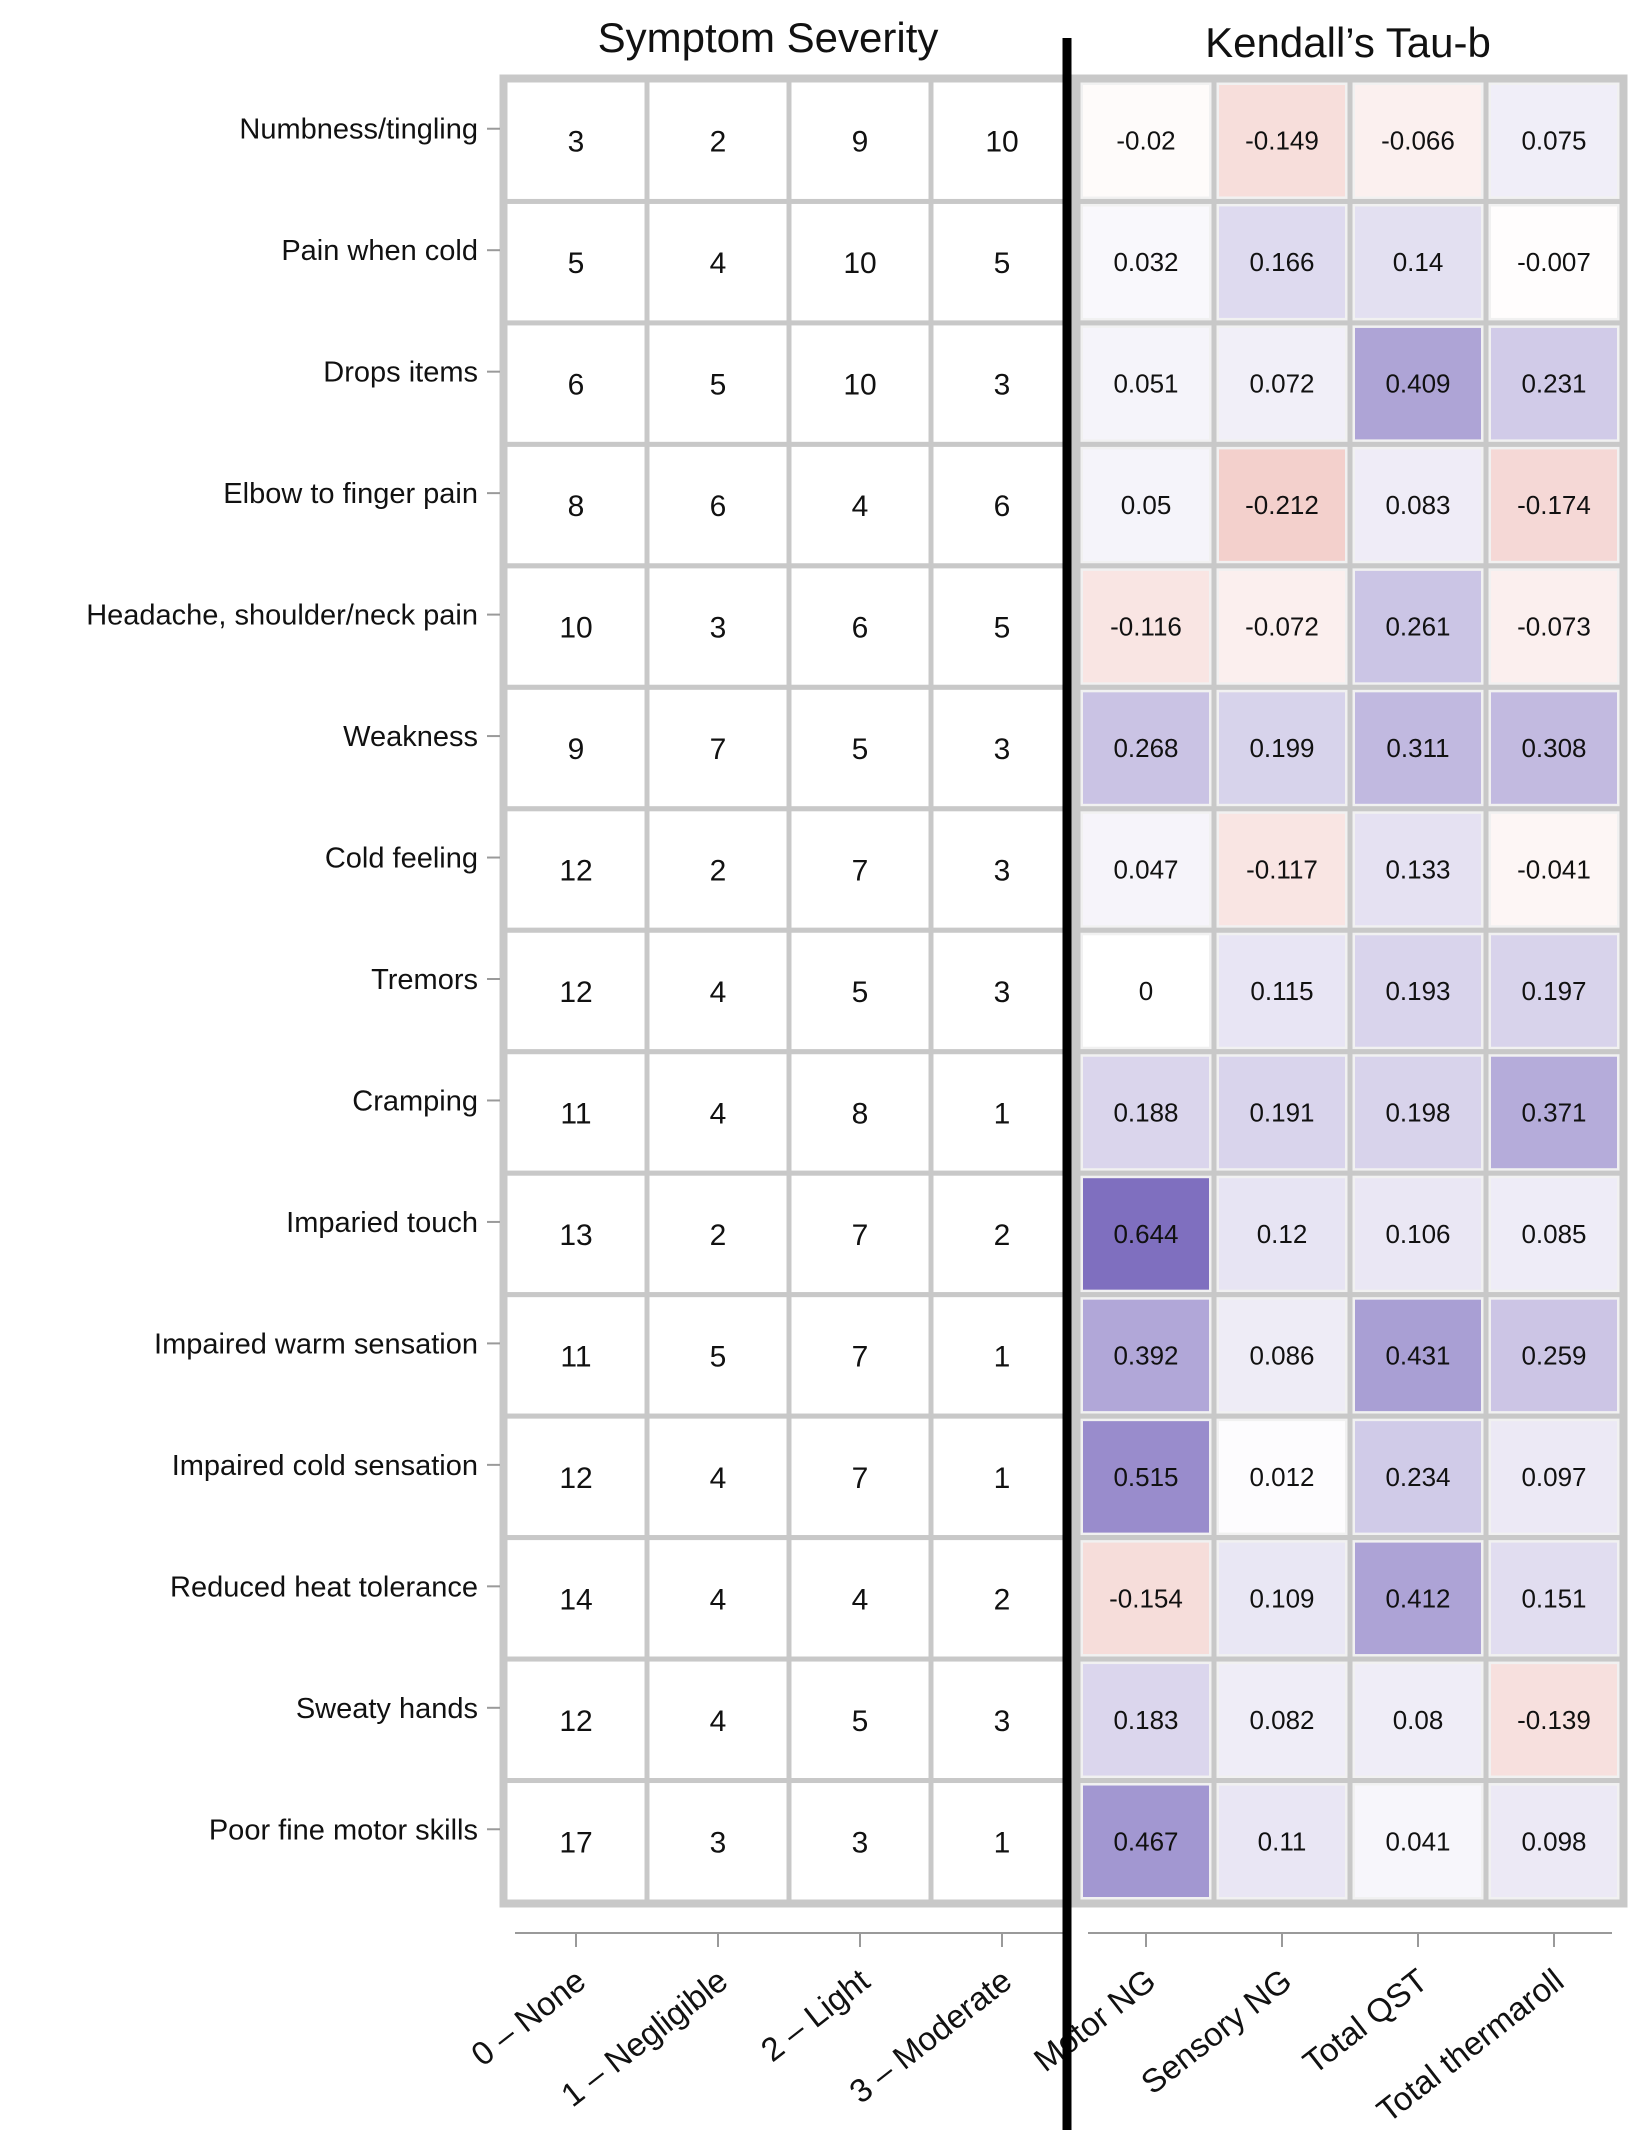 The height and width of the screenshot is (2138, 1644). I want to click on tau-value: 0.515, so click(1145, 1477).